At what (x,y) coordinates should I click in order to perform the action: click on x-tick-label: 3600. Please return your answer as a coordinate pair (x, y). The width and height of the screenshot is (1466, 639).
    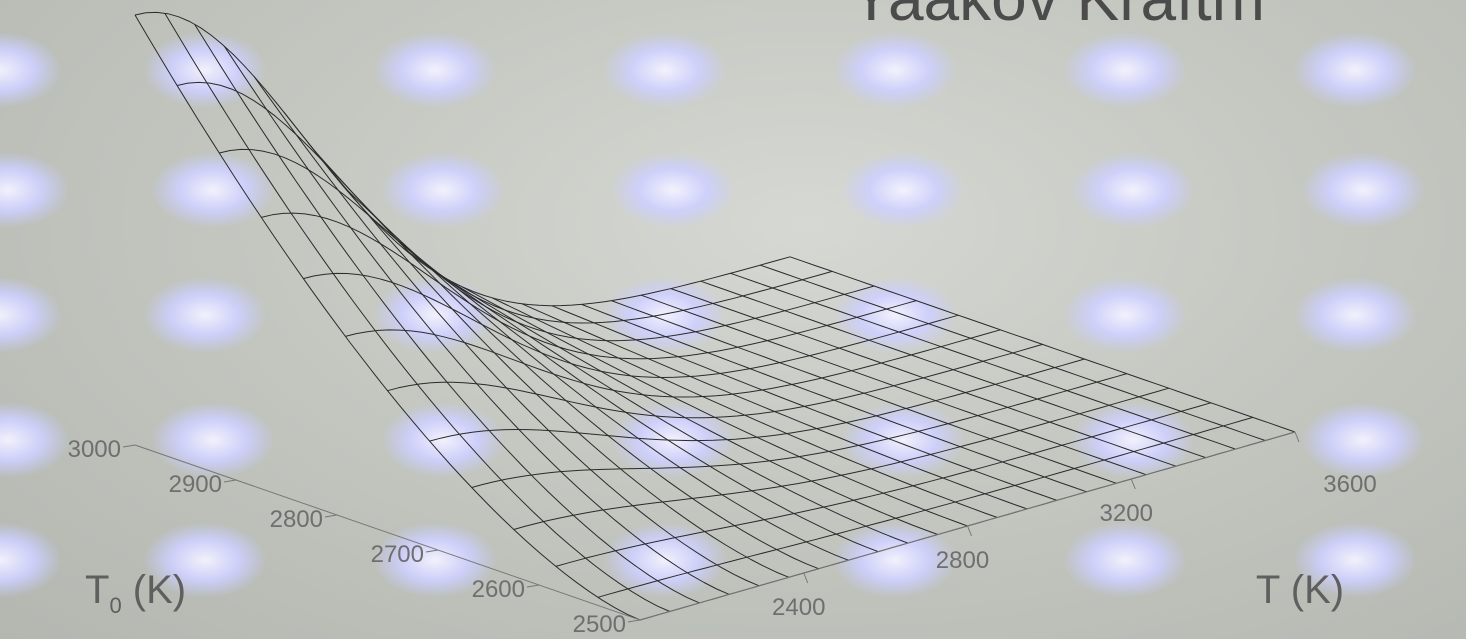
    Looking at the image, I should click on (1349, 484).